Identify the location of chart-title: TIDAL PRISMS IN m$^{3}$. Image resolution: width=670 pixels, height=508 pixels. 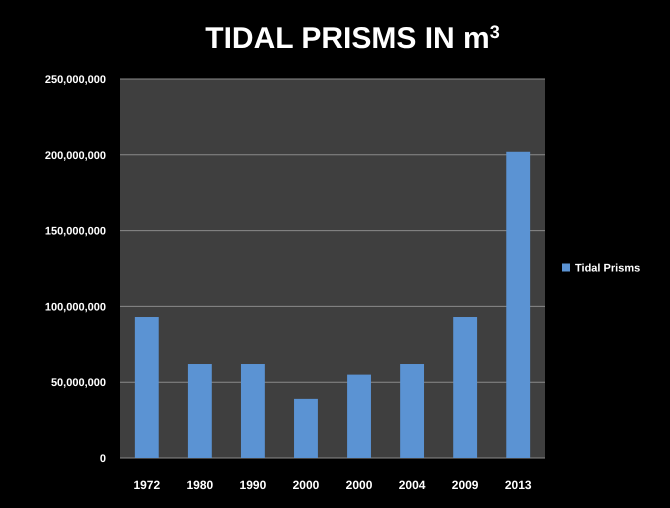
(352, 38).